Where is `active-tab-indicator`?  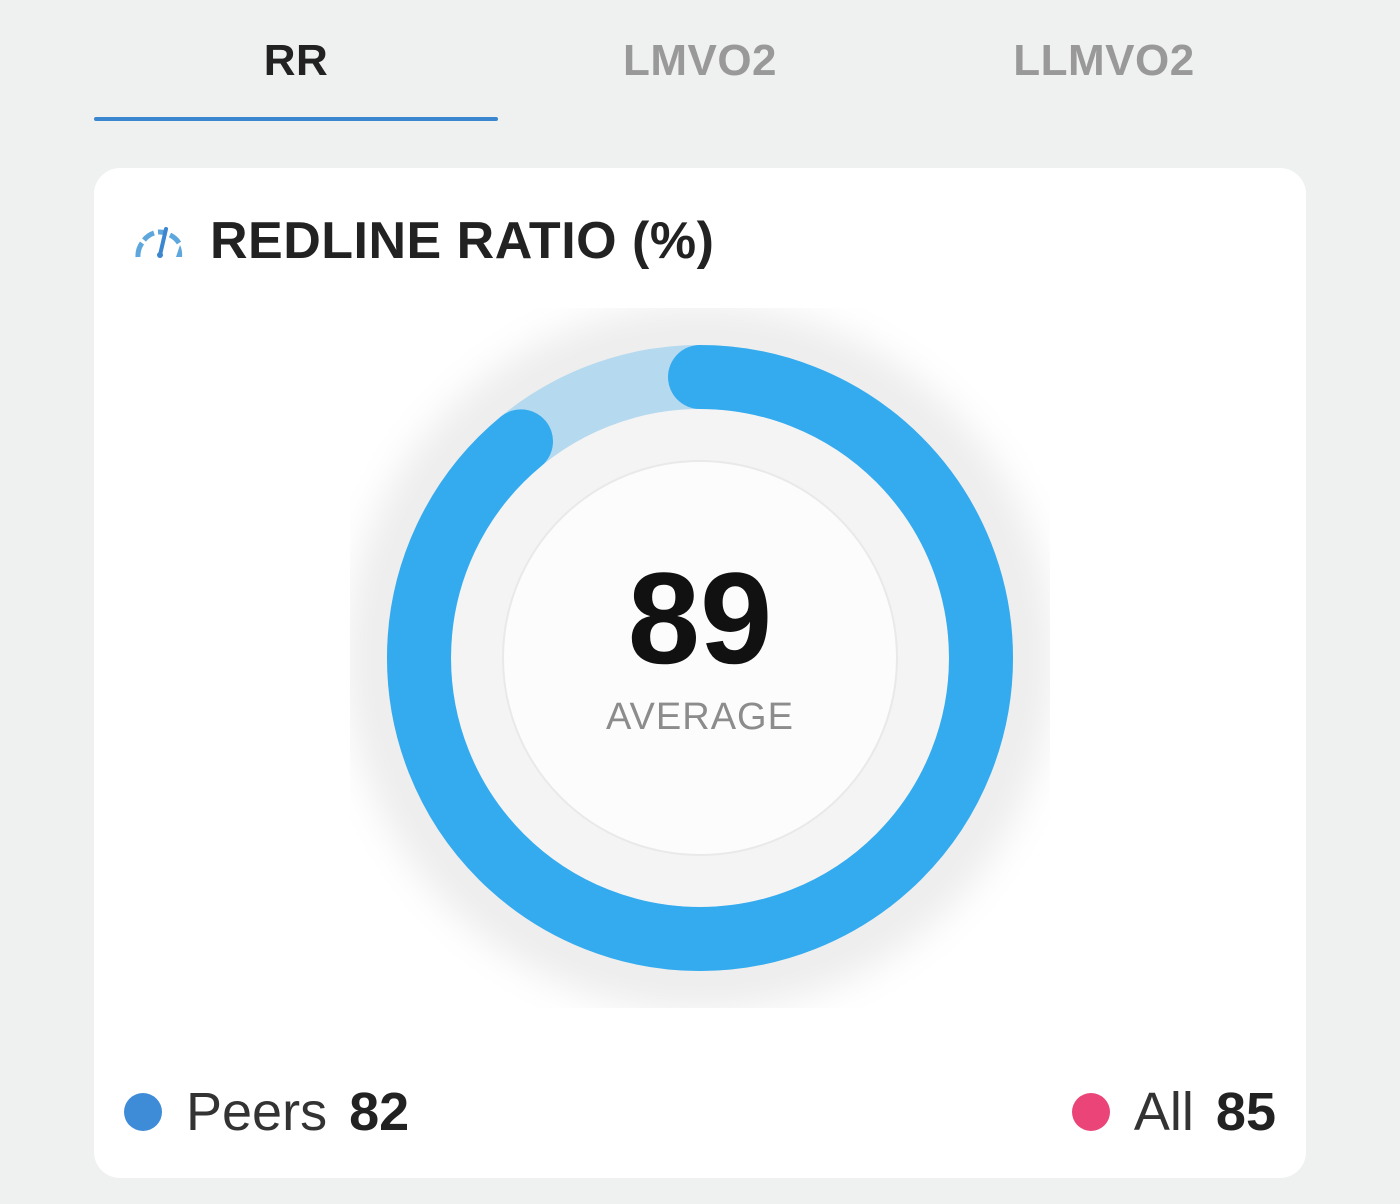
active-tab-indicator is located at coordinates (296, 119).